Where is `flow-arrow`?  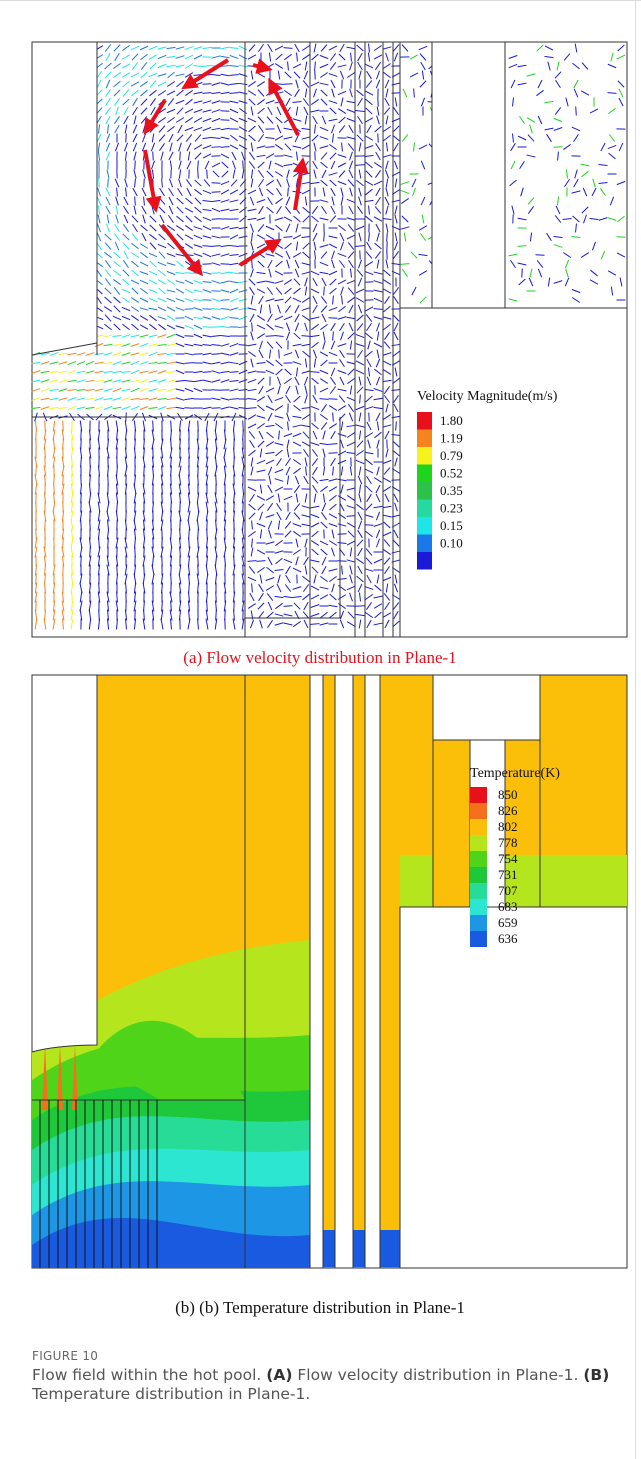
flow-arrow is located at coordinates (155, 116).